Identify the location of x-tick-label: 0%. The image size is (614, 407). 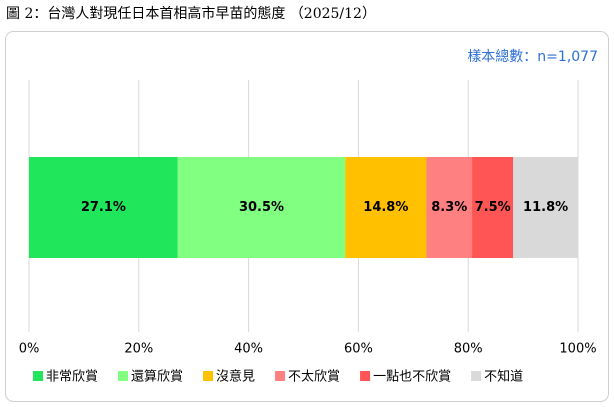
(29, 349).